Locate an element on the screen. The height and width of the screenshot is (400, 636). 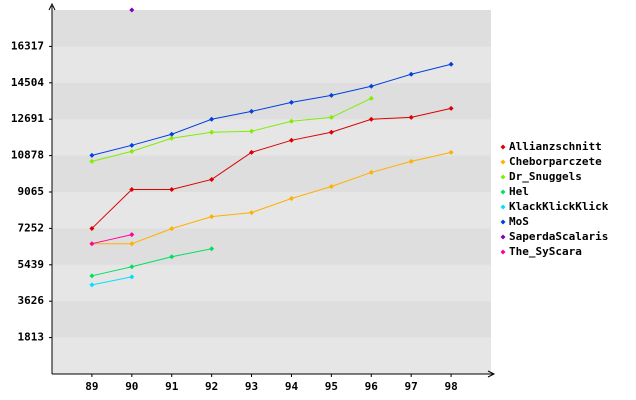
x-tick-label: 93 is located at coordinates (251, 386).